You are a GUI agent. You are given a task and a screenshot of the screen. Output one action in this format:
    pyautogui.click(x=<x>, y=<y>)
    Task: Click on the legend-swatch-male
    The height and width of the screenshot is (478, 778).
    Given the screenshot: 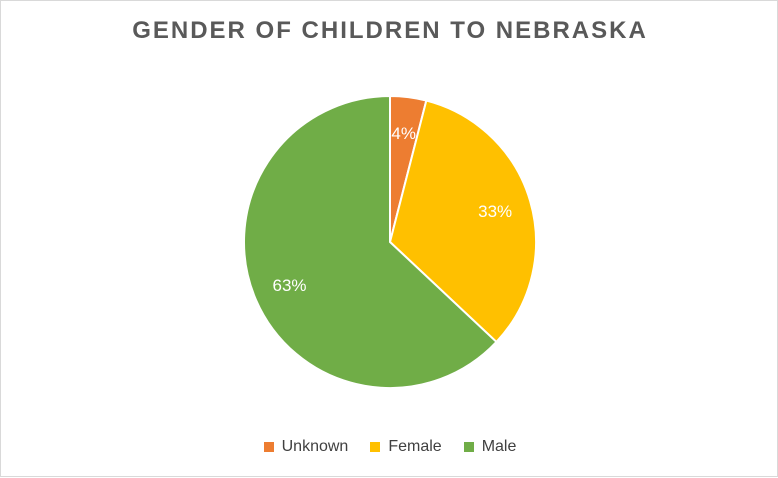 What is the action you would take?
    pyautogui.click(x=468, y=447)
    